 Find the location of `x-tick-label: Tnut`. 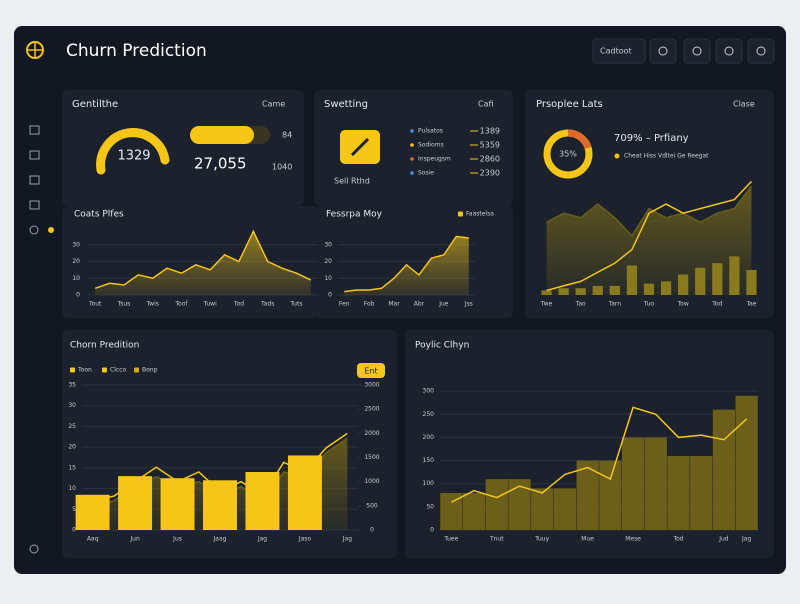

x-tick-label: Tnut is located at coordinates (496, 539).